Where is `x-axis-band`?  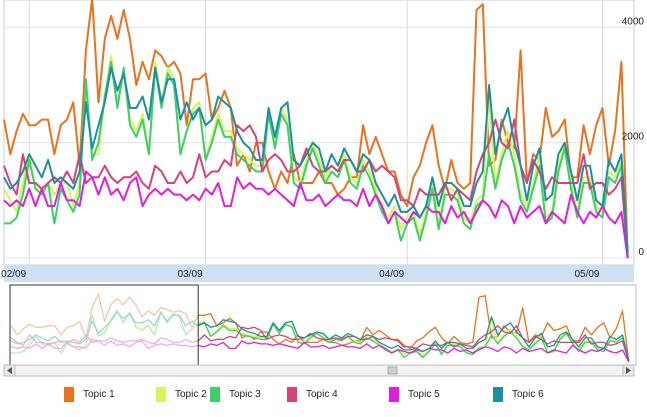 x-axis-band is located at coordinates (319, 273).